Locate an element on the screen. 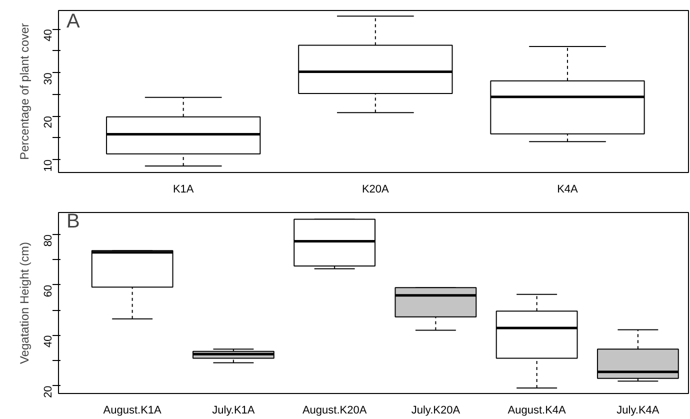  x-tick-label: K1A is located at coordinates (183, 190).